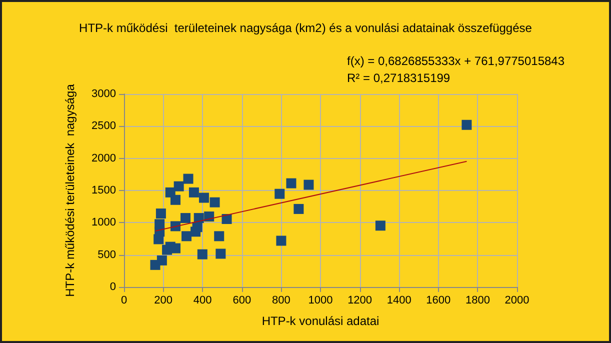  I want to click on y-tick-label: 2000, so click(104, 158).